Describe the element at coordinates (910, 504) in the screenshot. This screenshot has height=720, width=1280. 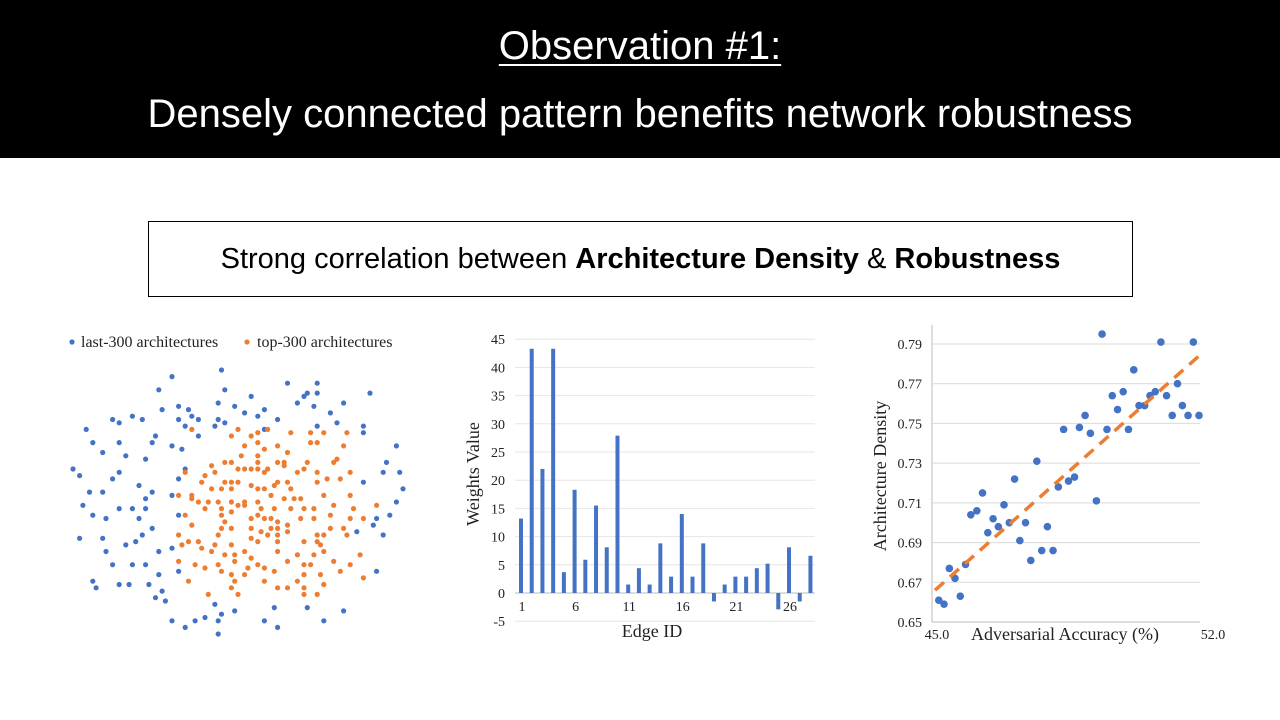
I see `sc-y-tick-label: 0.71` at that location.